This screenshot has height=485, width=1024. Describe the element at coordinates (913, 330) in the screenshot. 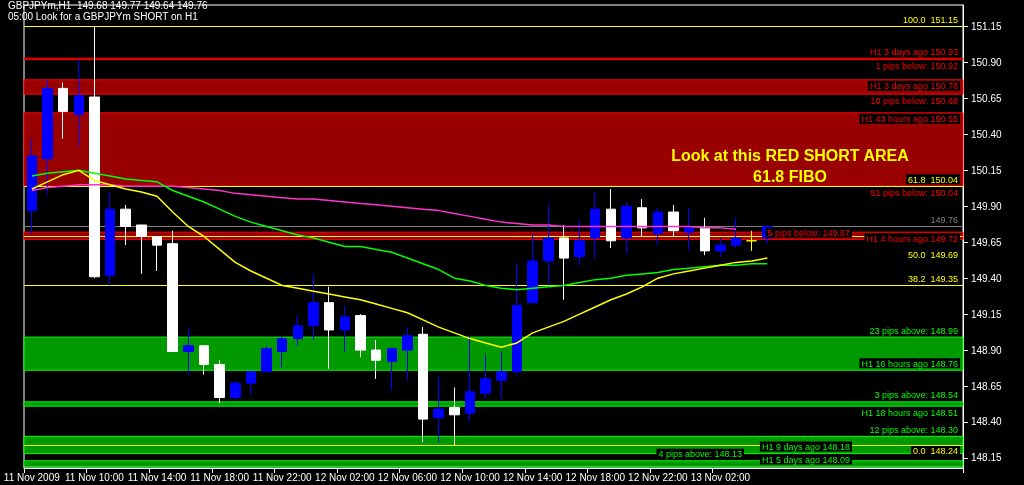

I see `annotation: 23 pips above: 148.99` at that location.